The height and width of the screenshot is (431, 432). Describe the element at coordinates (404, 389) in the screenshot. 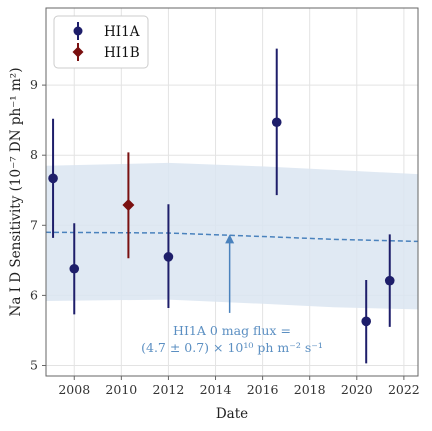

I see `x-tick-label: 2022` at that location.